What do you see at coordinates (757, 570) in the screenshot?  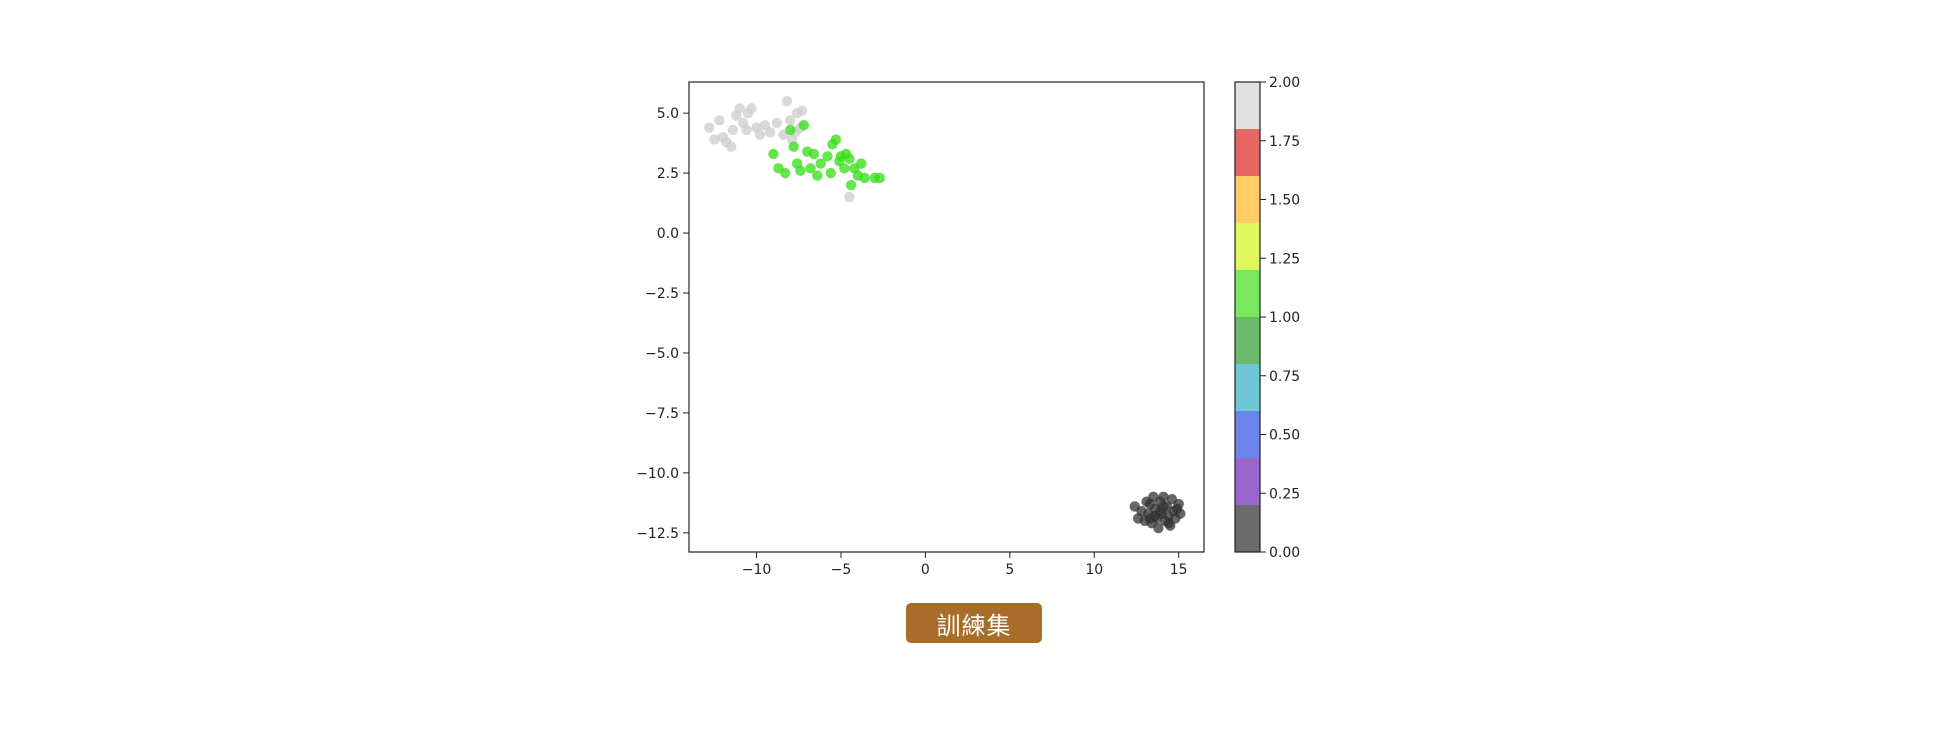 I see `x-tick-label: −10` at bounding box center [757, 570].